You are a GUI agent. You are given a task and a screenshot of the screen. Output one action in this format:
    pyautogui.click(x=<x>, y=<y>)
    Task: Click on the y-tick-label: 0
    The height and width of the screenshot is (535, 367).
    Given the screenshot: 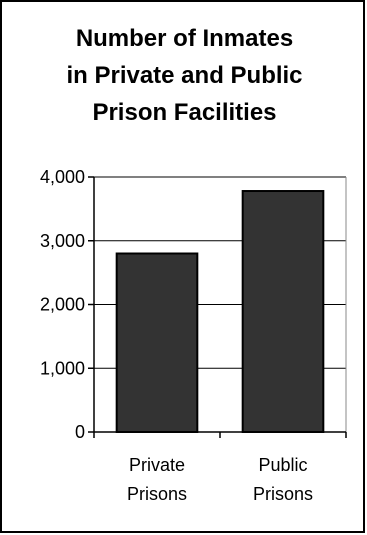 What is the action you would take?
    pyautogui.click(x=80, y=432)
    